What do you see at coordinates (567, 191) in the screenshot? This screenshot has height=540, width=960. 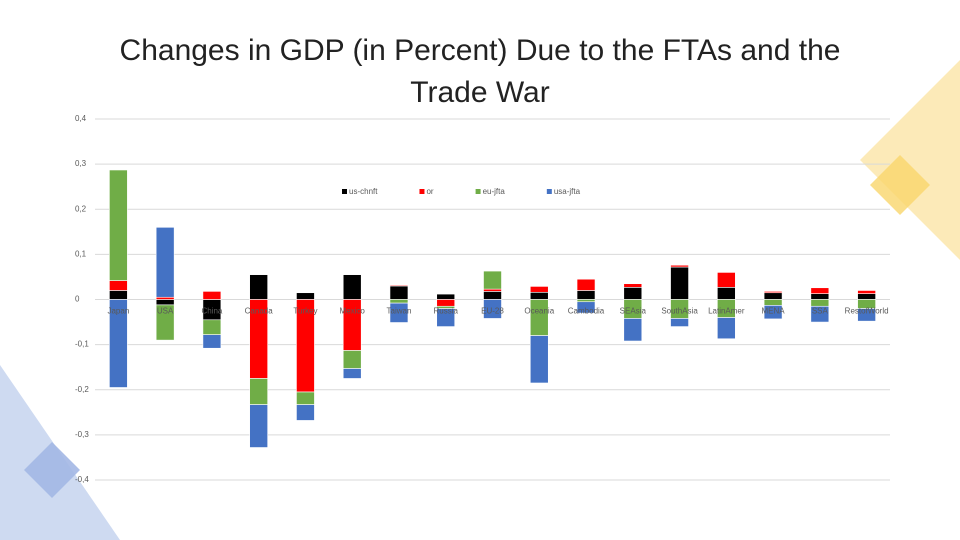 I see `legend-label: usa-jfta` at bounding box center [567, 191].